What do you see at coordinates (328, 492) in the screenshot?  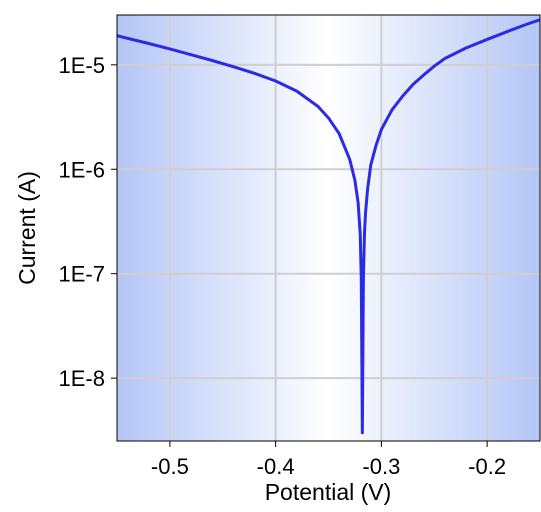 I see `x-axis-label: Potential (V)` at bounding box center [328, 492].